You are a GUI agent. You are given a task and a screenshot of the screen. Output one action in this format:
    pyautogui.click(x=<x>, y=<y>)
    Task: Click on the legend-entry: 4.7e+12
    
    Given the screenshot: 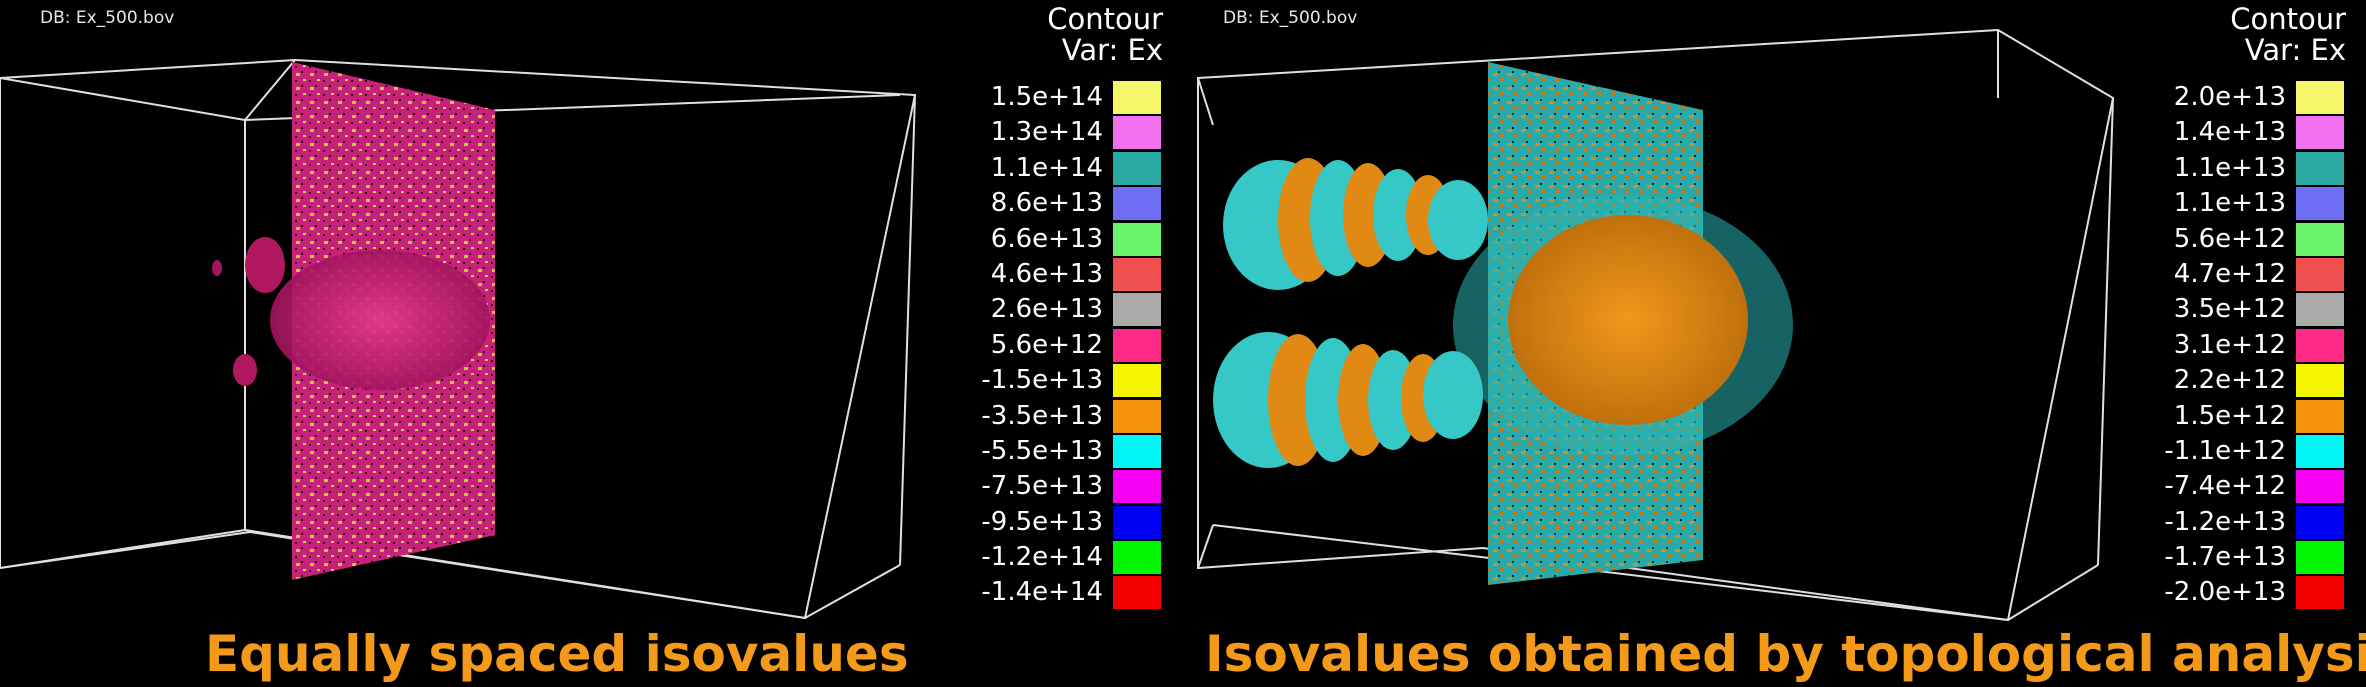 What is the action you would take?
    pyautogui.click(x=2216, y=274)
    